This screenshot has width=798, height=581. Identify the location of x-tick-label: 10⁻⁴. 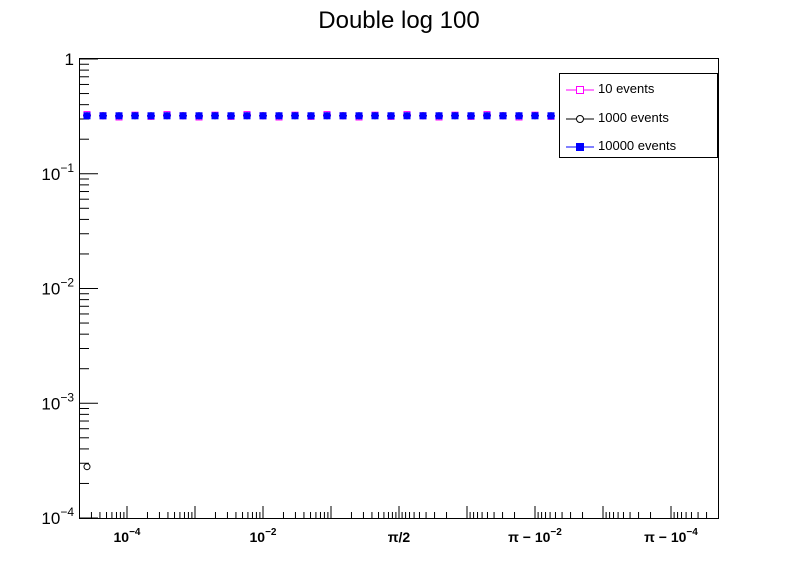
(127, 536).